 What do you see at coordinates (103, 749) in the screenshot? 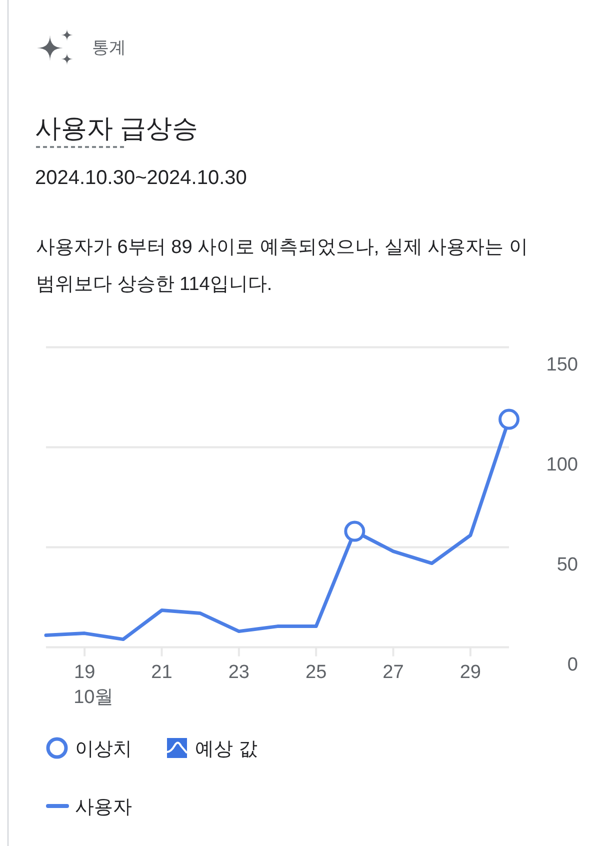
I see `legend-label: 이상치` at bounding box center [103, 749].